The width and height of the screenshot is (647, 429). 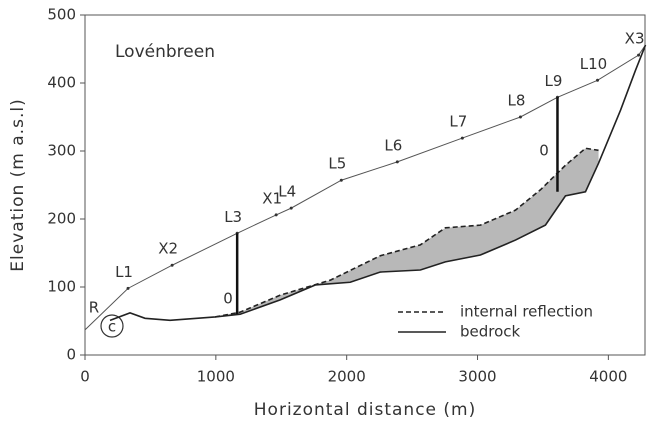 What do you see at coordinates (337, 164) in the screenshot?
I see `stake-label: L5` at bounding box center [337, 164].